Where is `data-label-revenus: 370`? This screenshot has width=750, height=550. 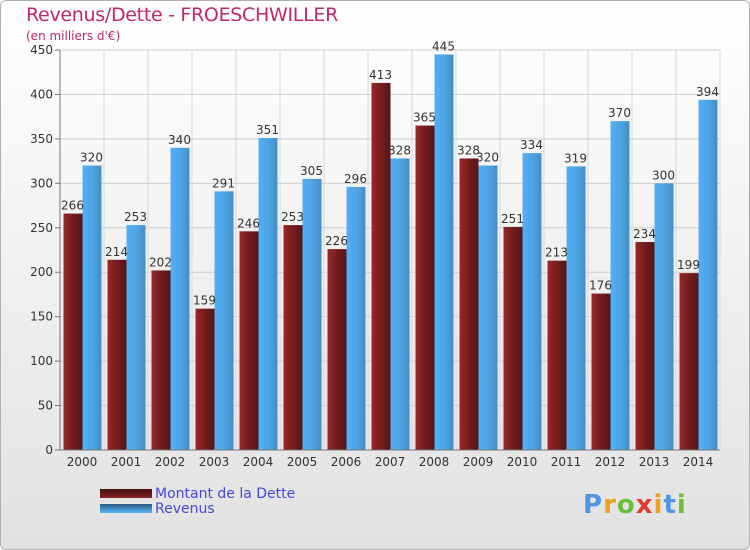
data-label-revenus: 370 is located at coordinates (619, 113).